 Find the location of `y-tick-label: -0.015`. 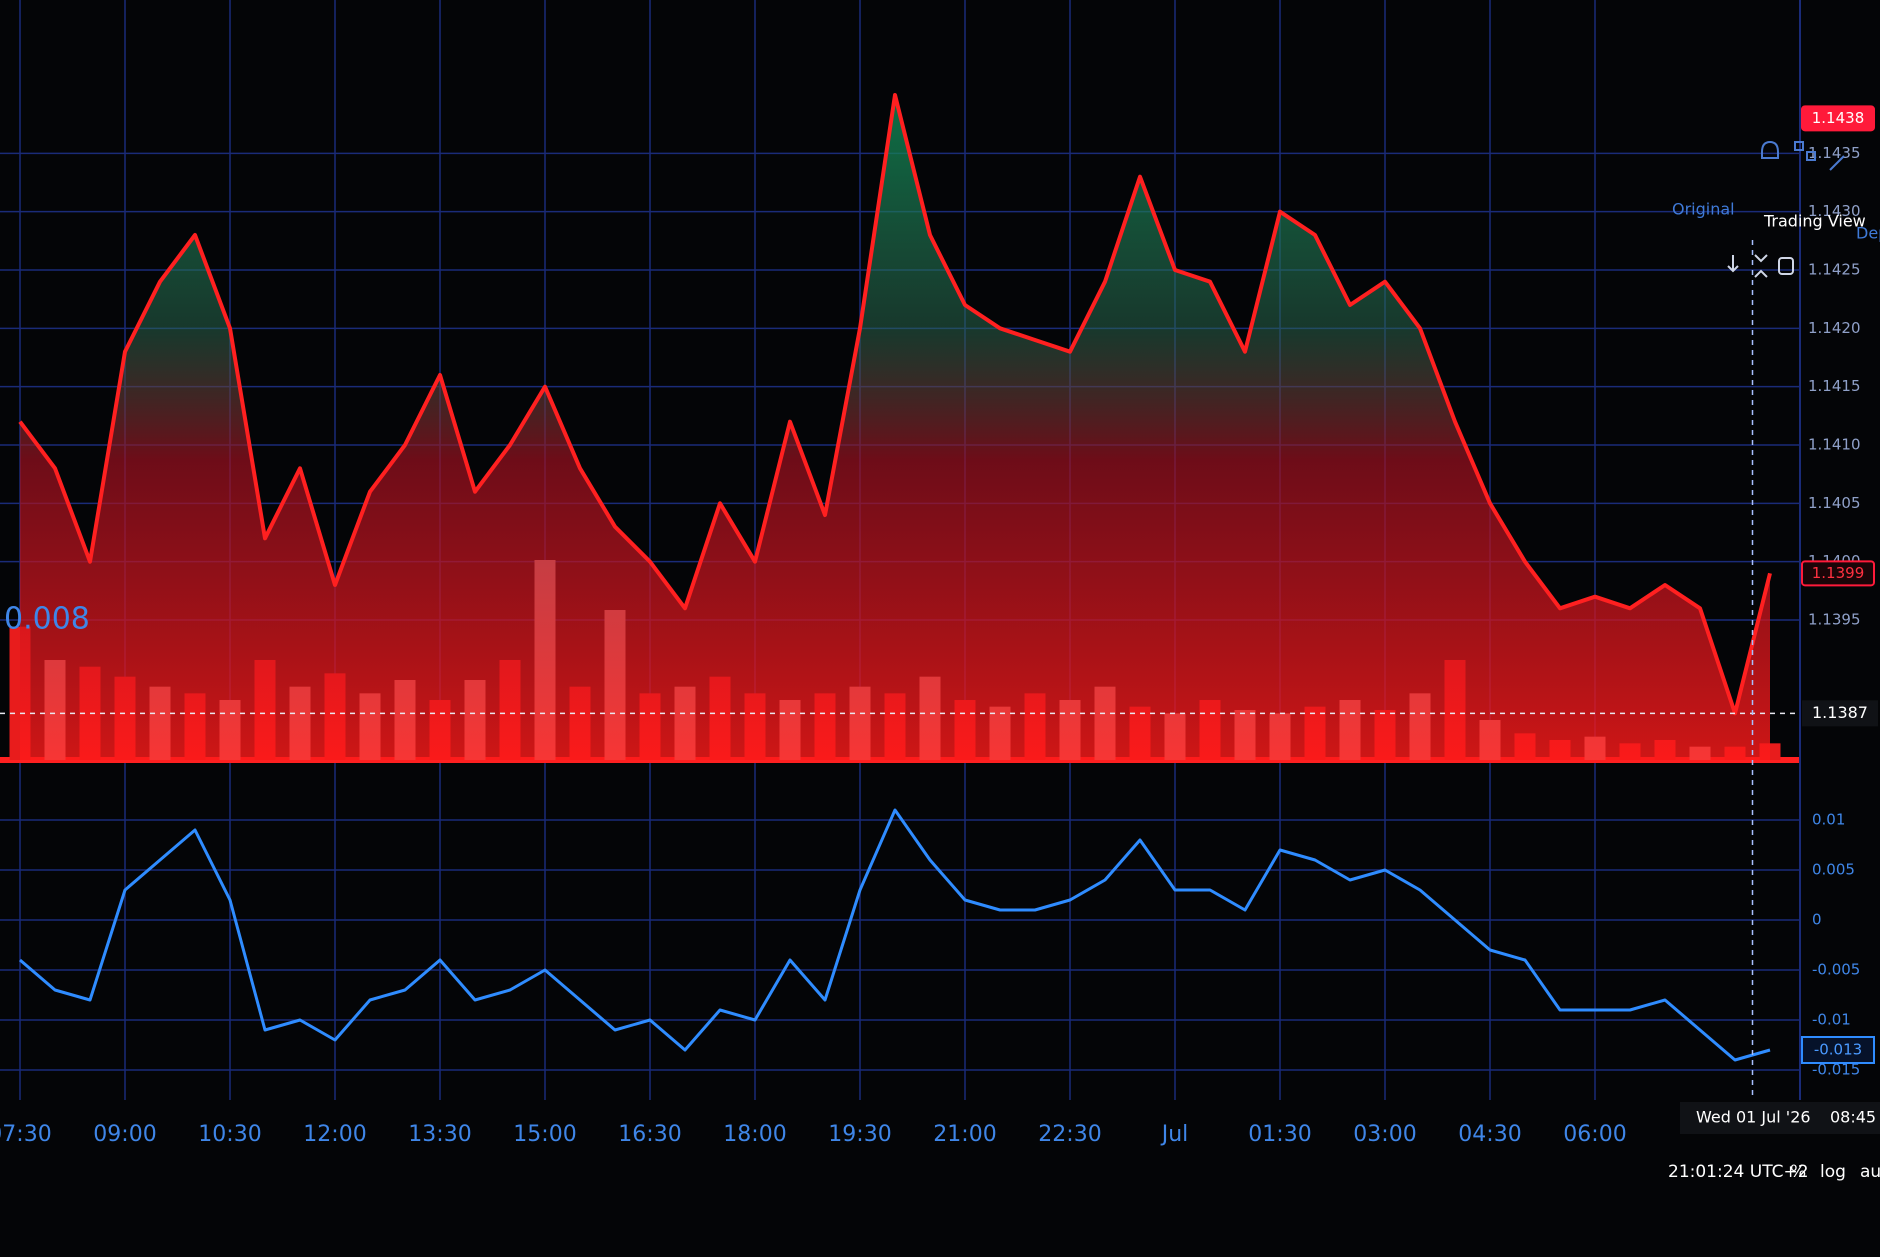

y-tick-label: -0.015 is located at coordinates (1836, 1070).